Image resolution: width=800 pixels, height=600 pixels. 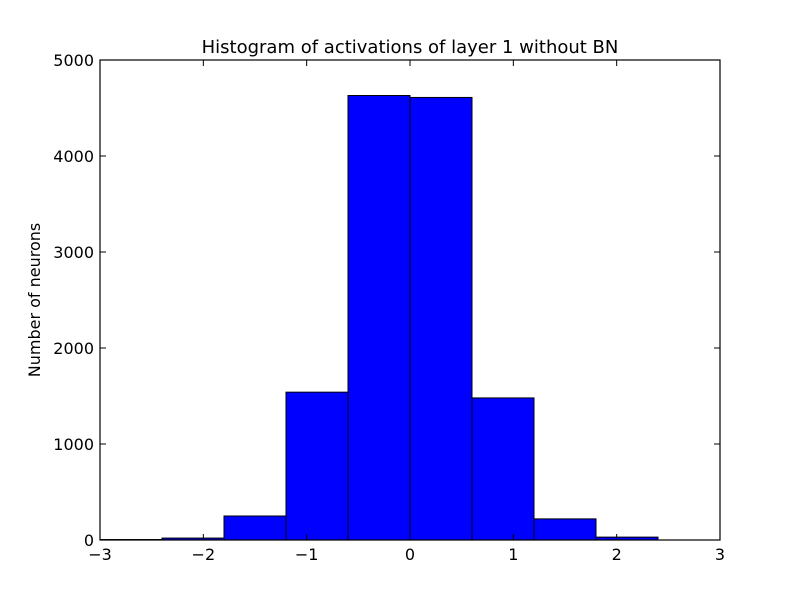 I want to click on y-axis-label: Number of neurons, so click(x=34, y=300).